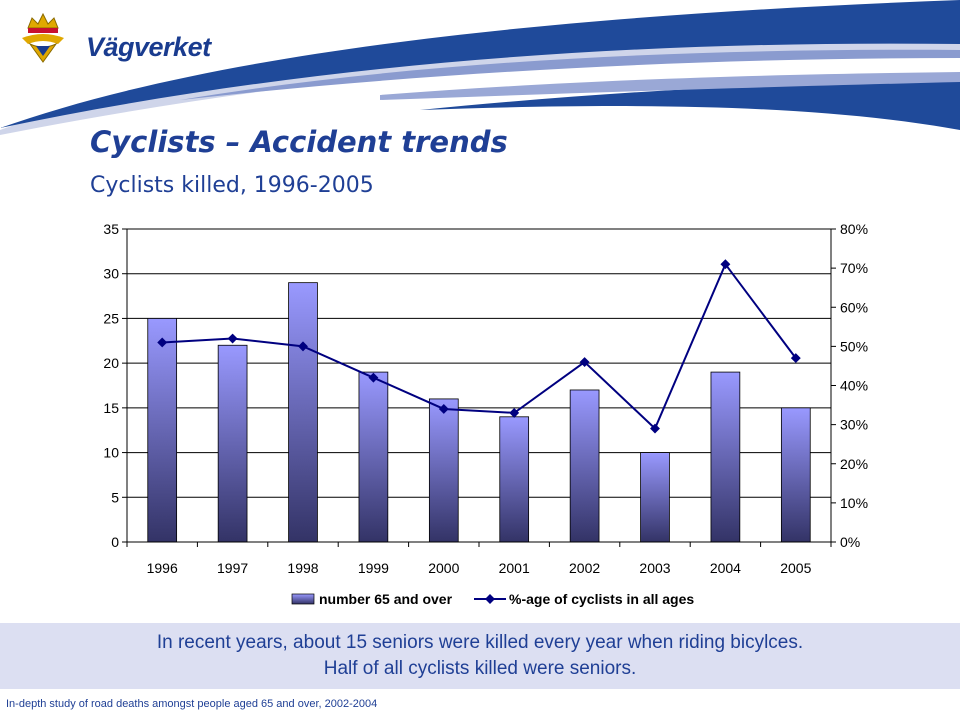 Image resolution: width=960 pixels, height=720 pixels. What do you see at coordinates (373, 568) in the screenshot?
I see `x-tick-label: 1999` at bounding box center [373, 568].